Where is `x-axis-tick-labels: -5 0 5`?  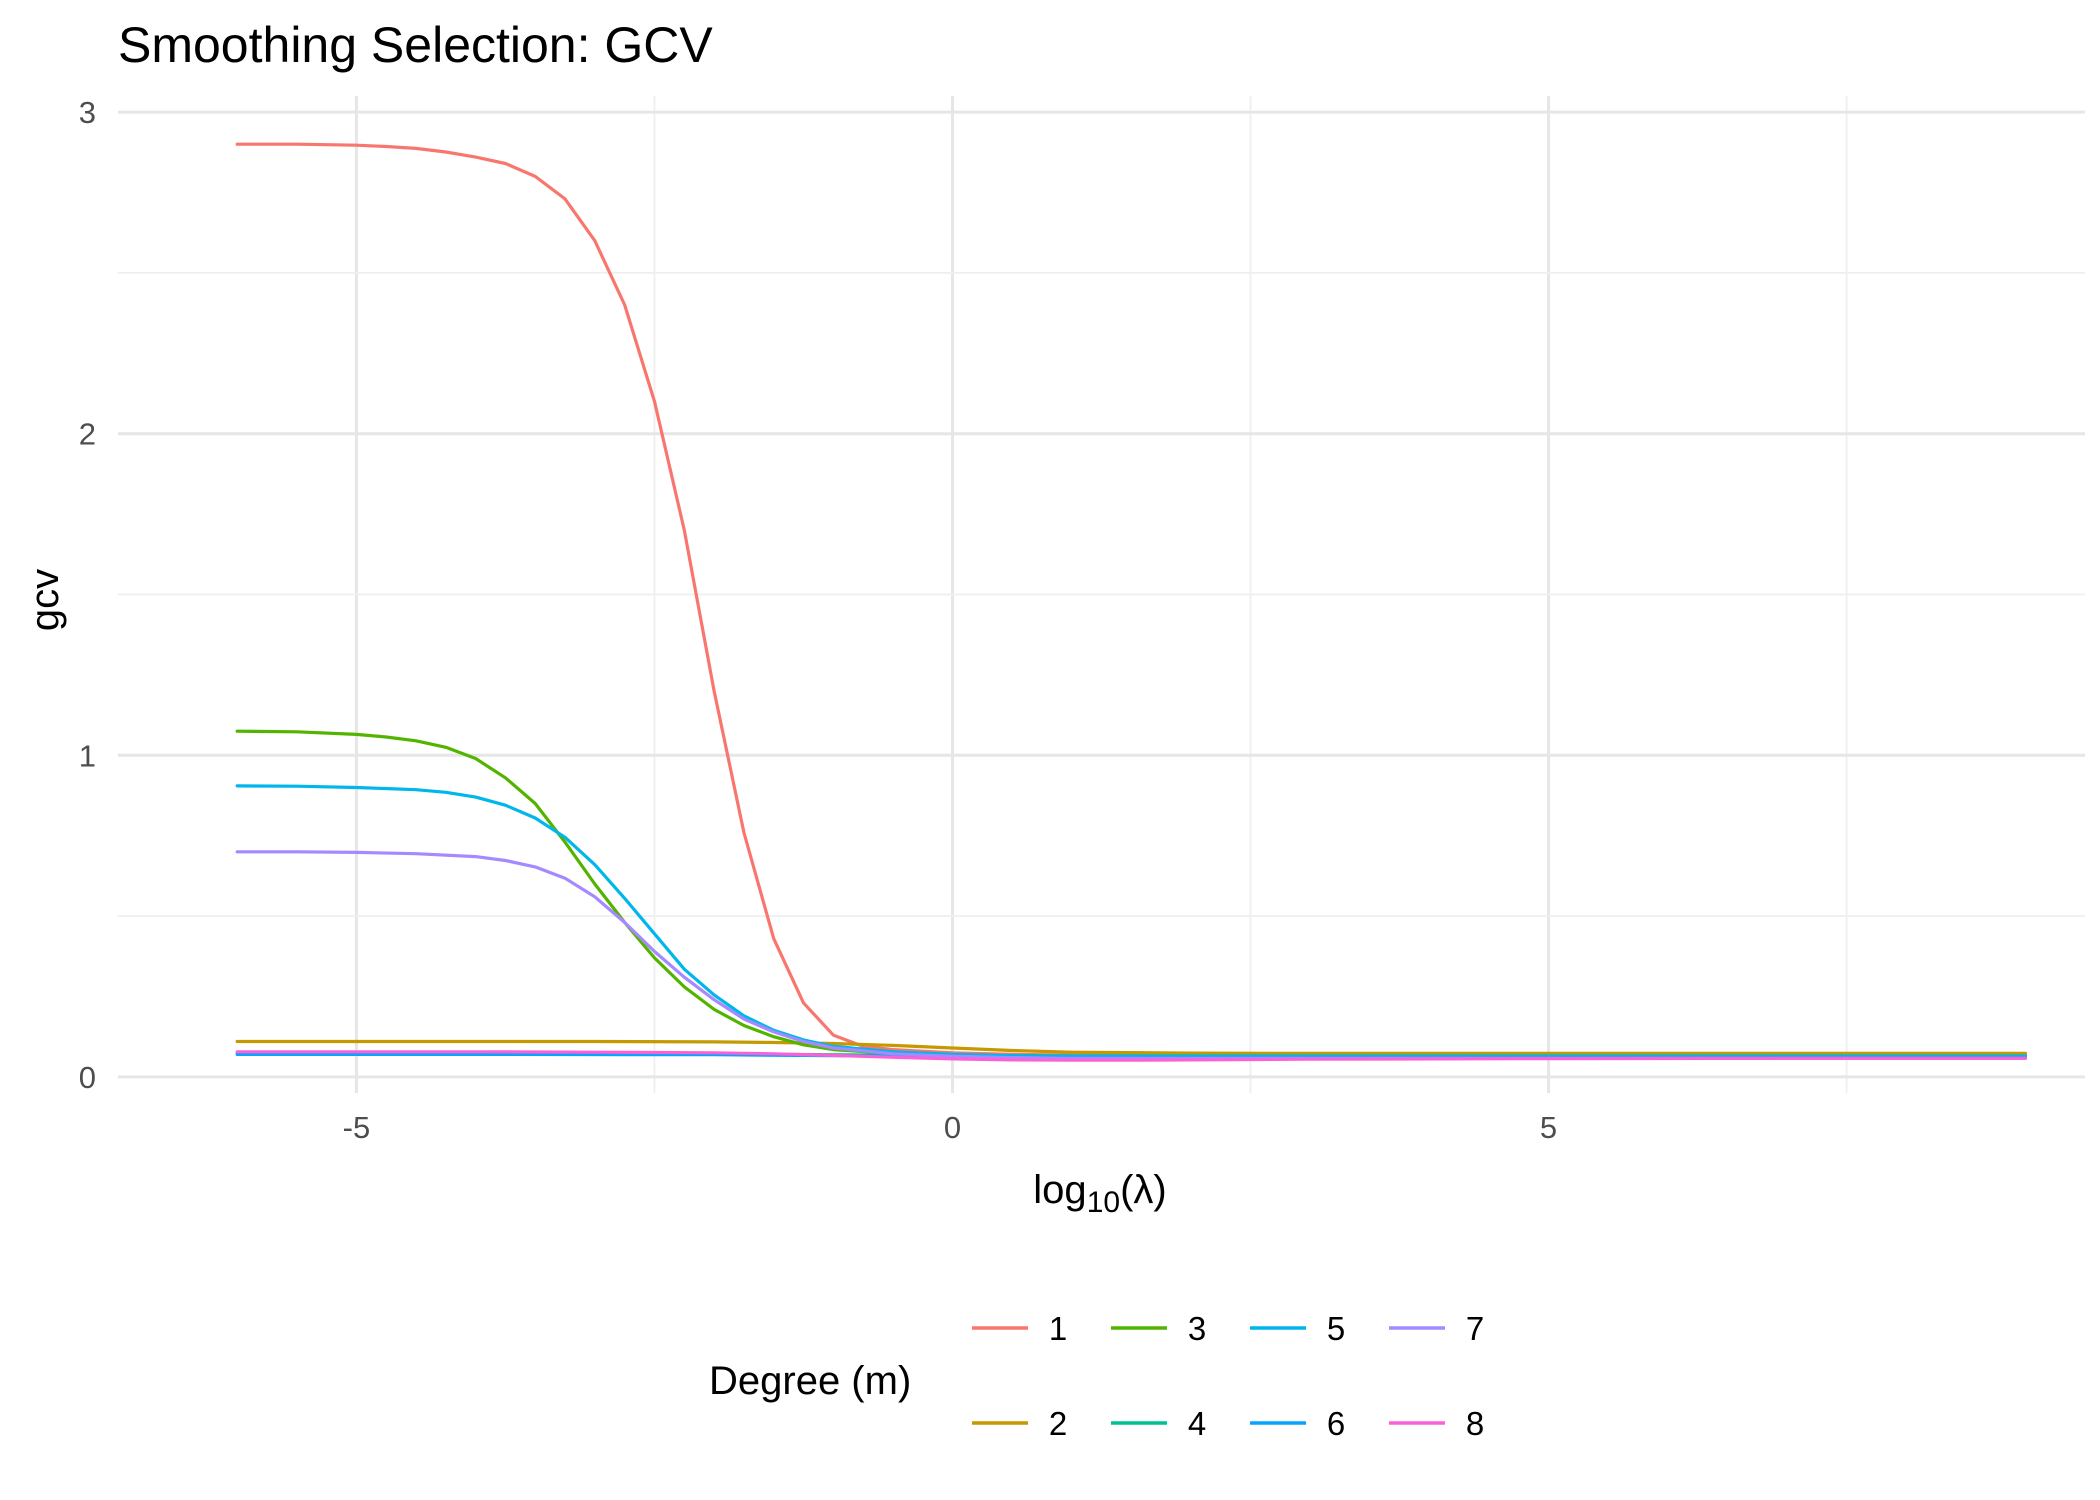 x-axis-tick-labels: -5 0 5 is located at coordinates (950, 1127).